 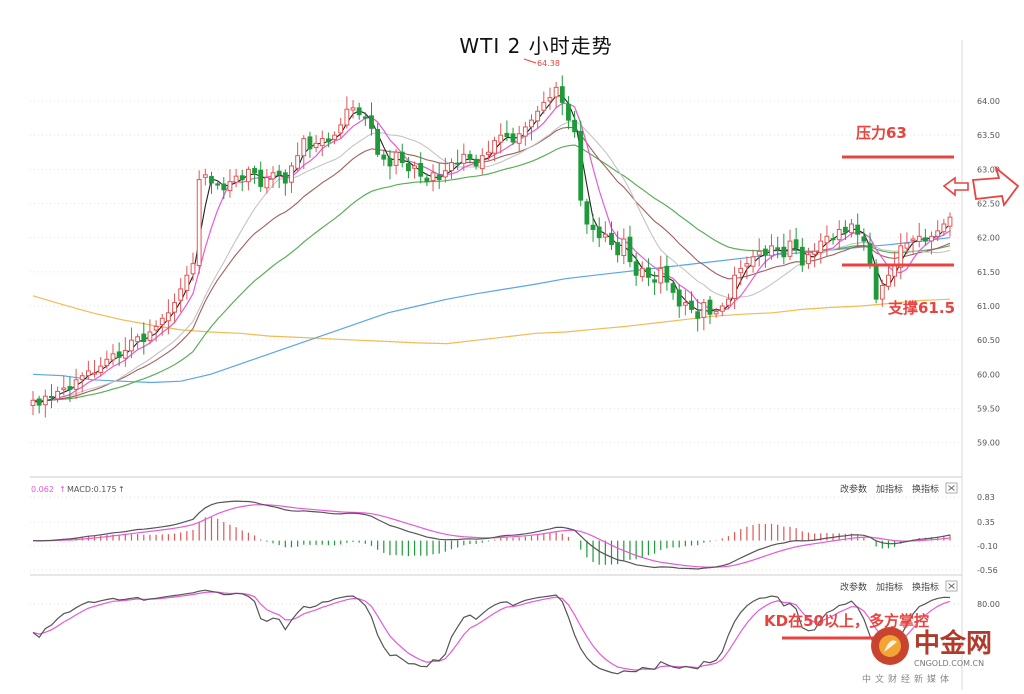 I want to click on main-y-tick-label: 62.00, so click(x=988, y=238).